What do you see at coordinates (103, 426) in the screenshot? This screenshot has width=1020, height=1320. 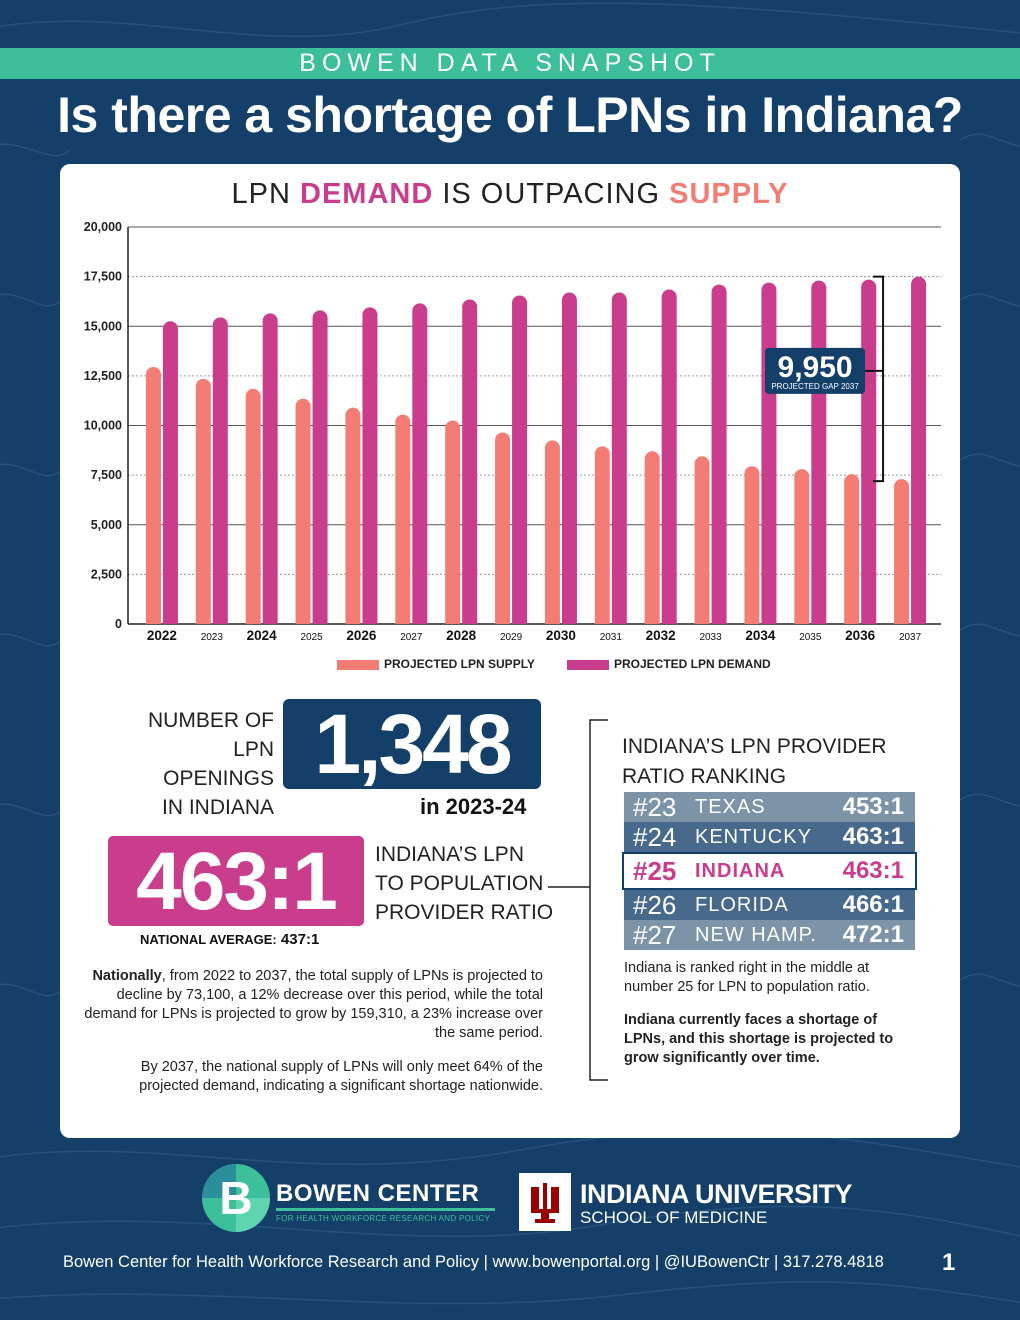 I see `y-tick-label: 10,000` at bounding box center [103, 426].